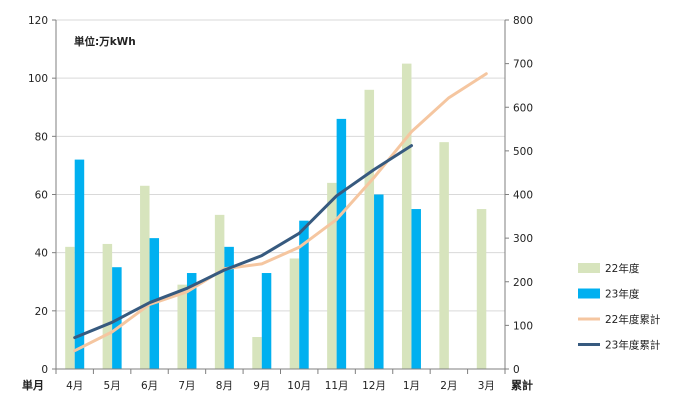  What do you see at coordinates (486, 386) in the screenshot?
I see `x-tick-label: 3月` at bounding box center [486, 386].